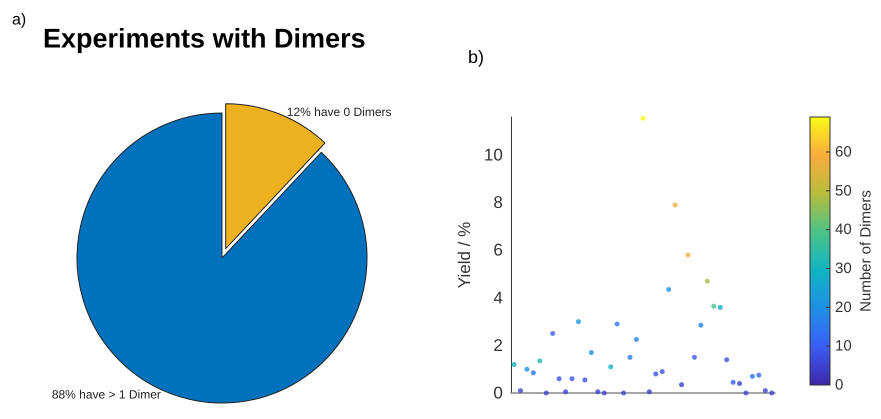 The image size is (881, 419). Describe the element at coordinates (866, 251) in the screenshot. I see `color-bar-title: Number of Dimers` at that location.